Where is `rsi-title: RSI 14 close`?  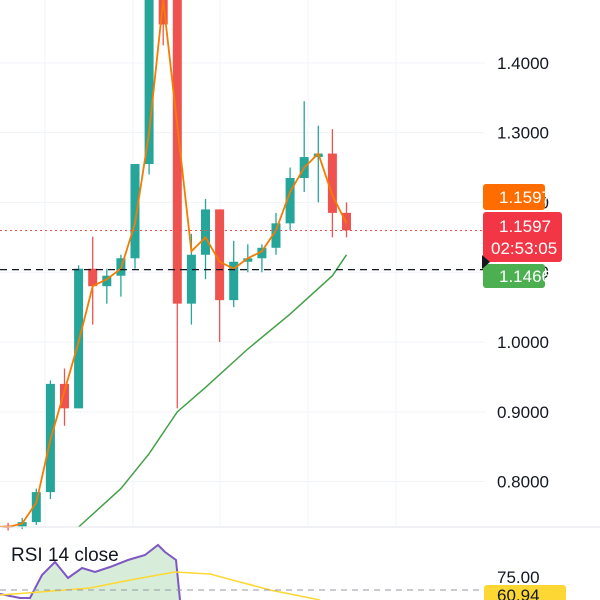
rsi-title: RSI 14 close is located at coordinates (65, 555).